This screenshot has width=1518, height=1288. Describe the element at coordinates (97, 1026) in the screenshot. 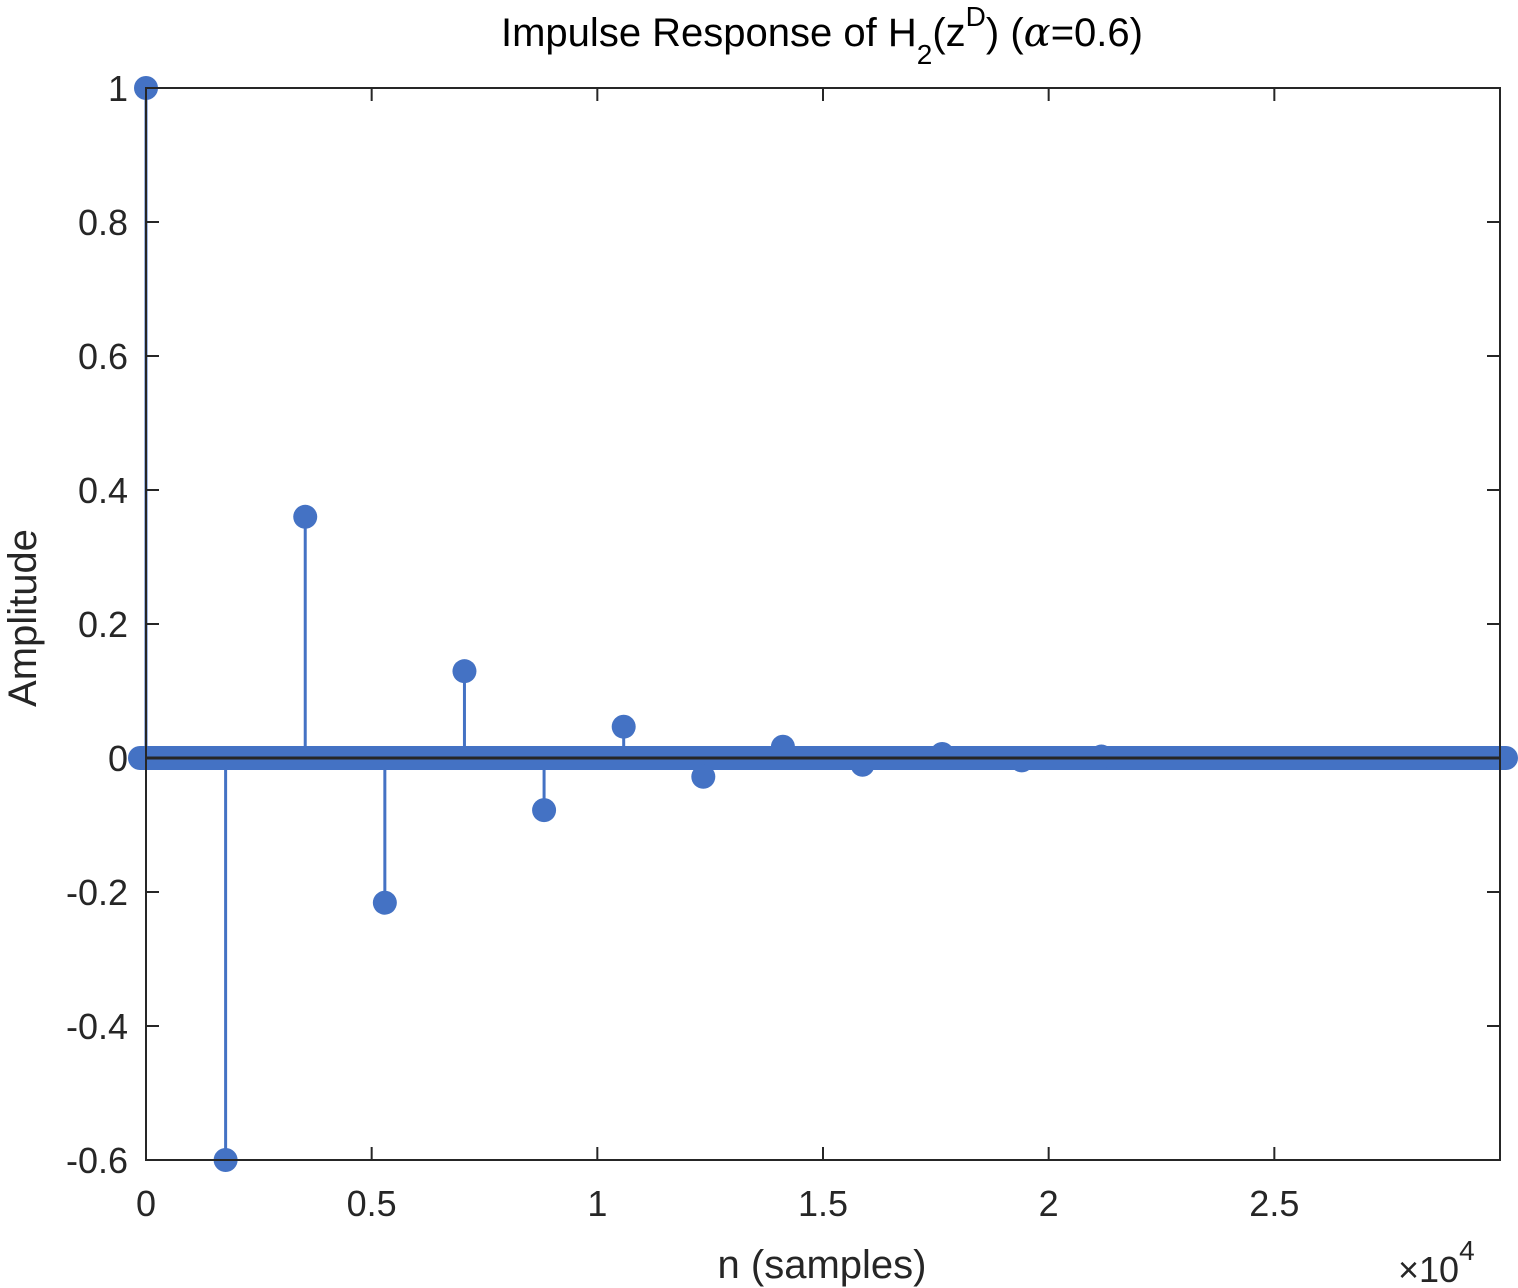

I see `y-tick-label: -0.4` at that location.